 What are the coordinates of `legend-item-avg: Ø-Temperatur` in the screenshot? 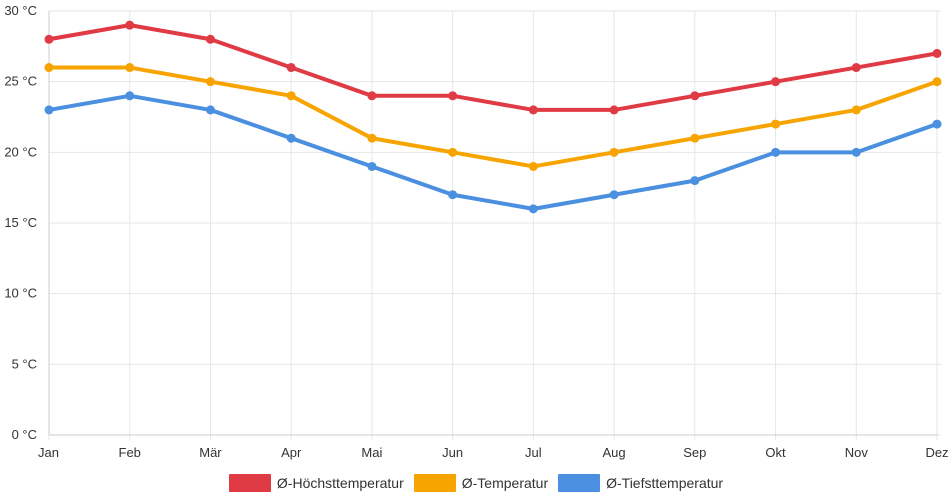 It's located at (481, 483).